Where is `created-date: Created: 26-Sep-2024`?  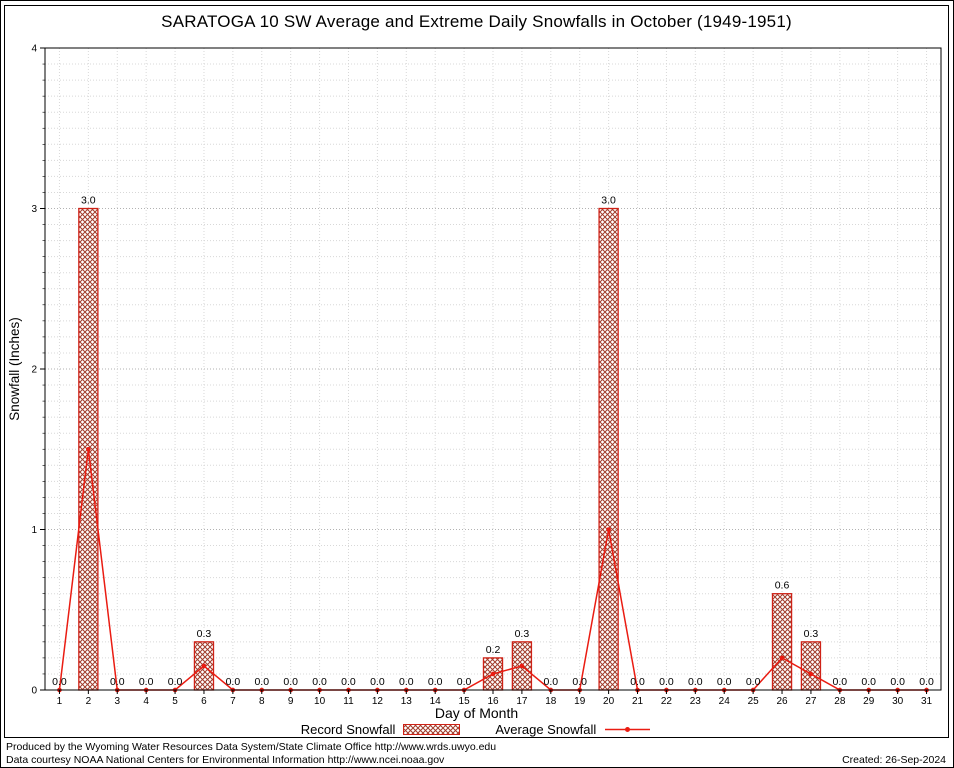
created-date: Created: 26-Sep-2024 is located at coordinates (894, 760).